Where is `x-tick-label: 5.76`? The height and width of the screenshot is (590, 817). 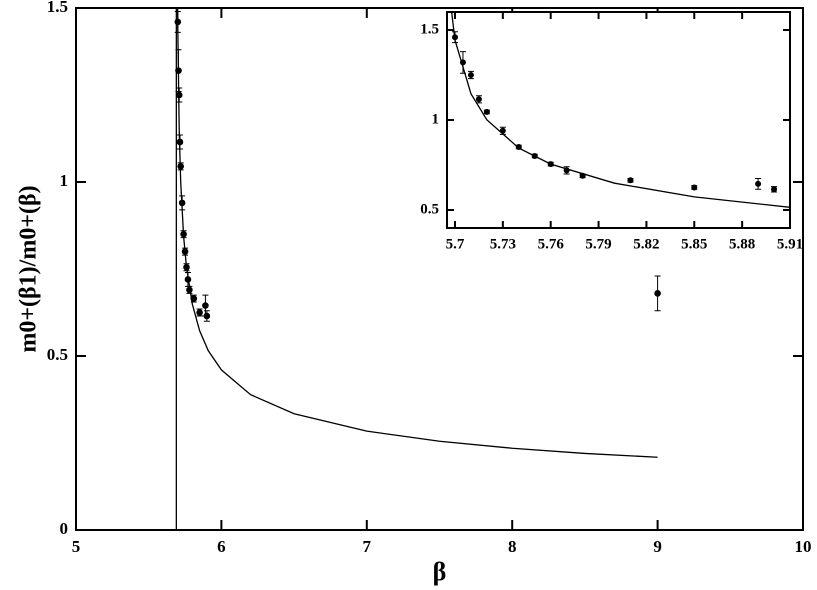 x-tick-label: 5.76 is located at coordinates (551, 244).